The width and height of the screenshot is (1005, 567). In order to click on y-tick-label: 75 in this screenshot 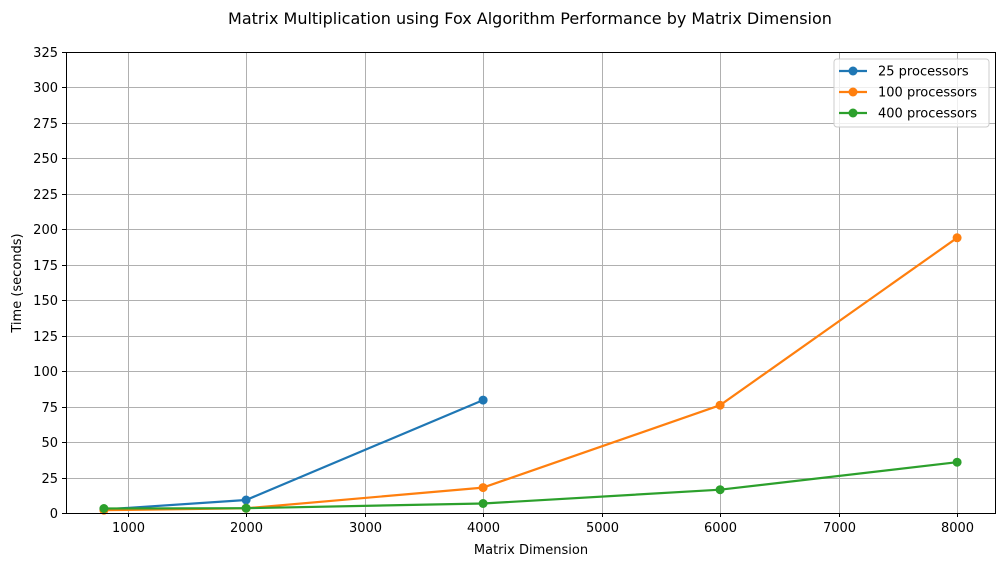, I will do `click(49, 408)`.